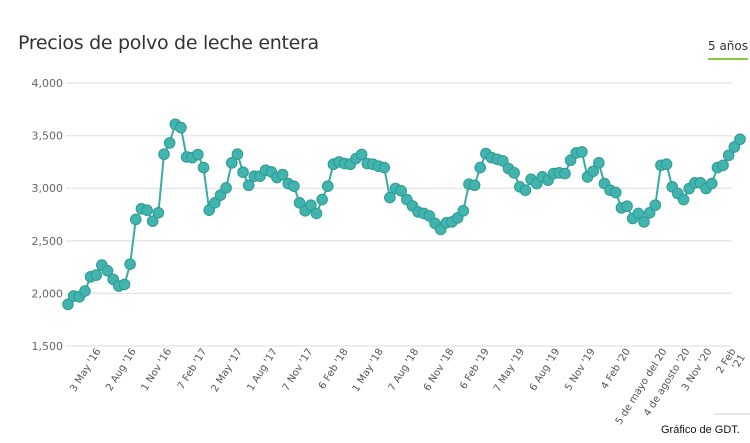 Image resolution: width=750 pixels, height=443 pixels. What do you see at coordinates (580, 370) in the screenshot?
I see `x-tick-label: 5 Nov '19` at bounding box center [580, 370].